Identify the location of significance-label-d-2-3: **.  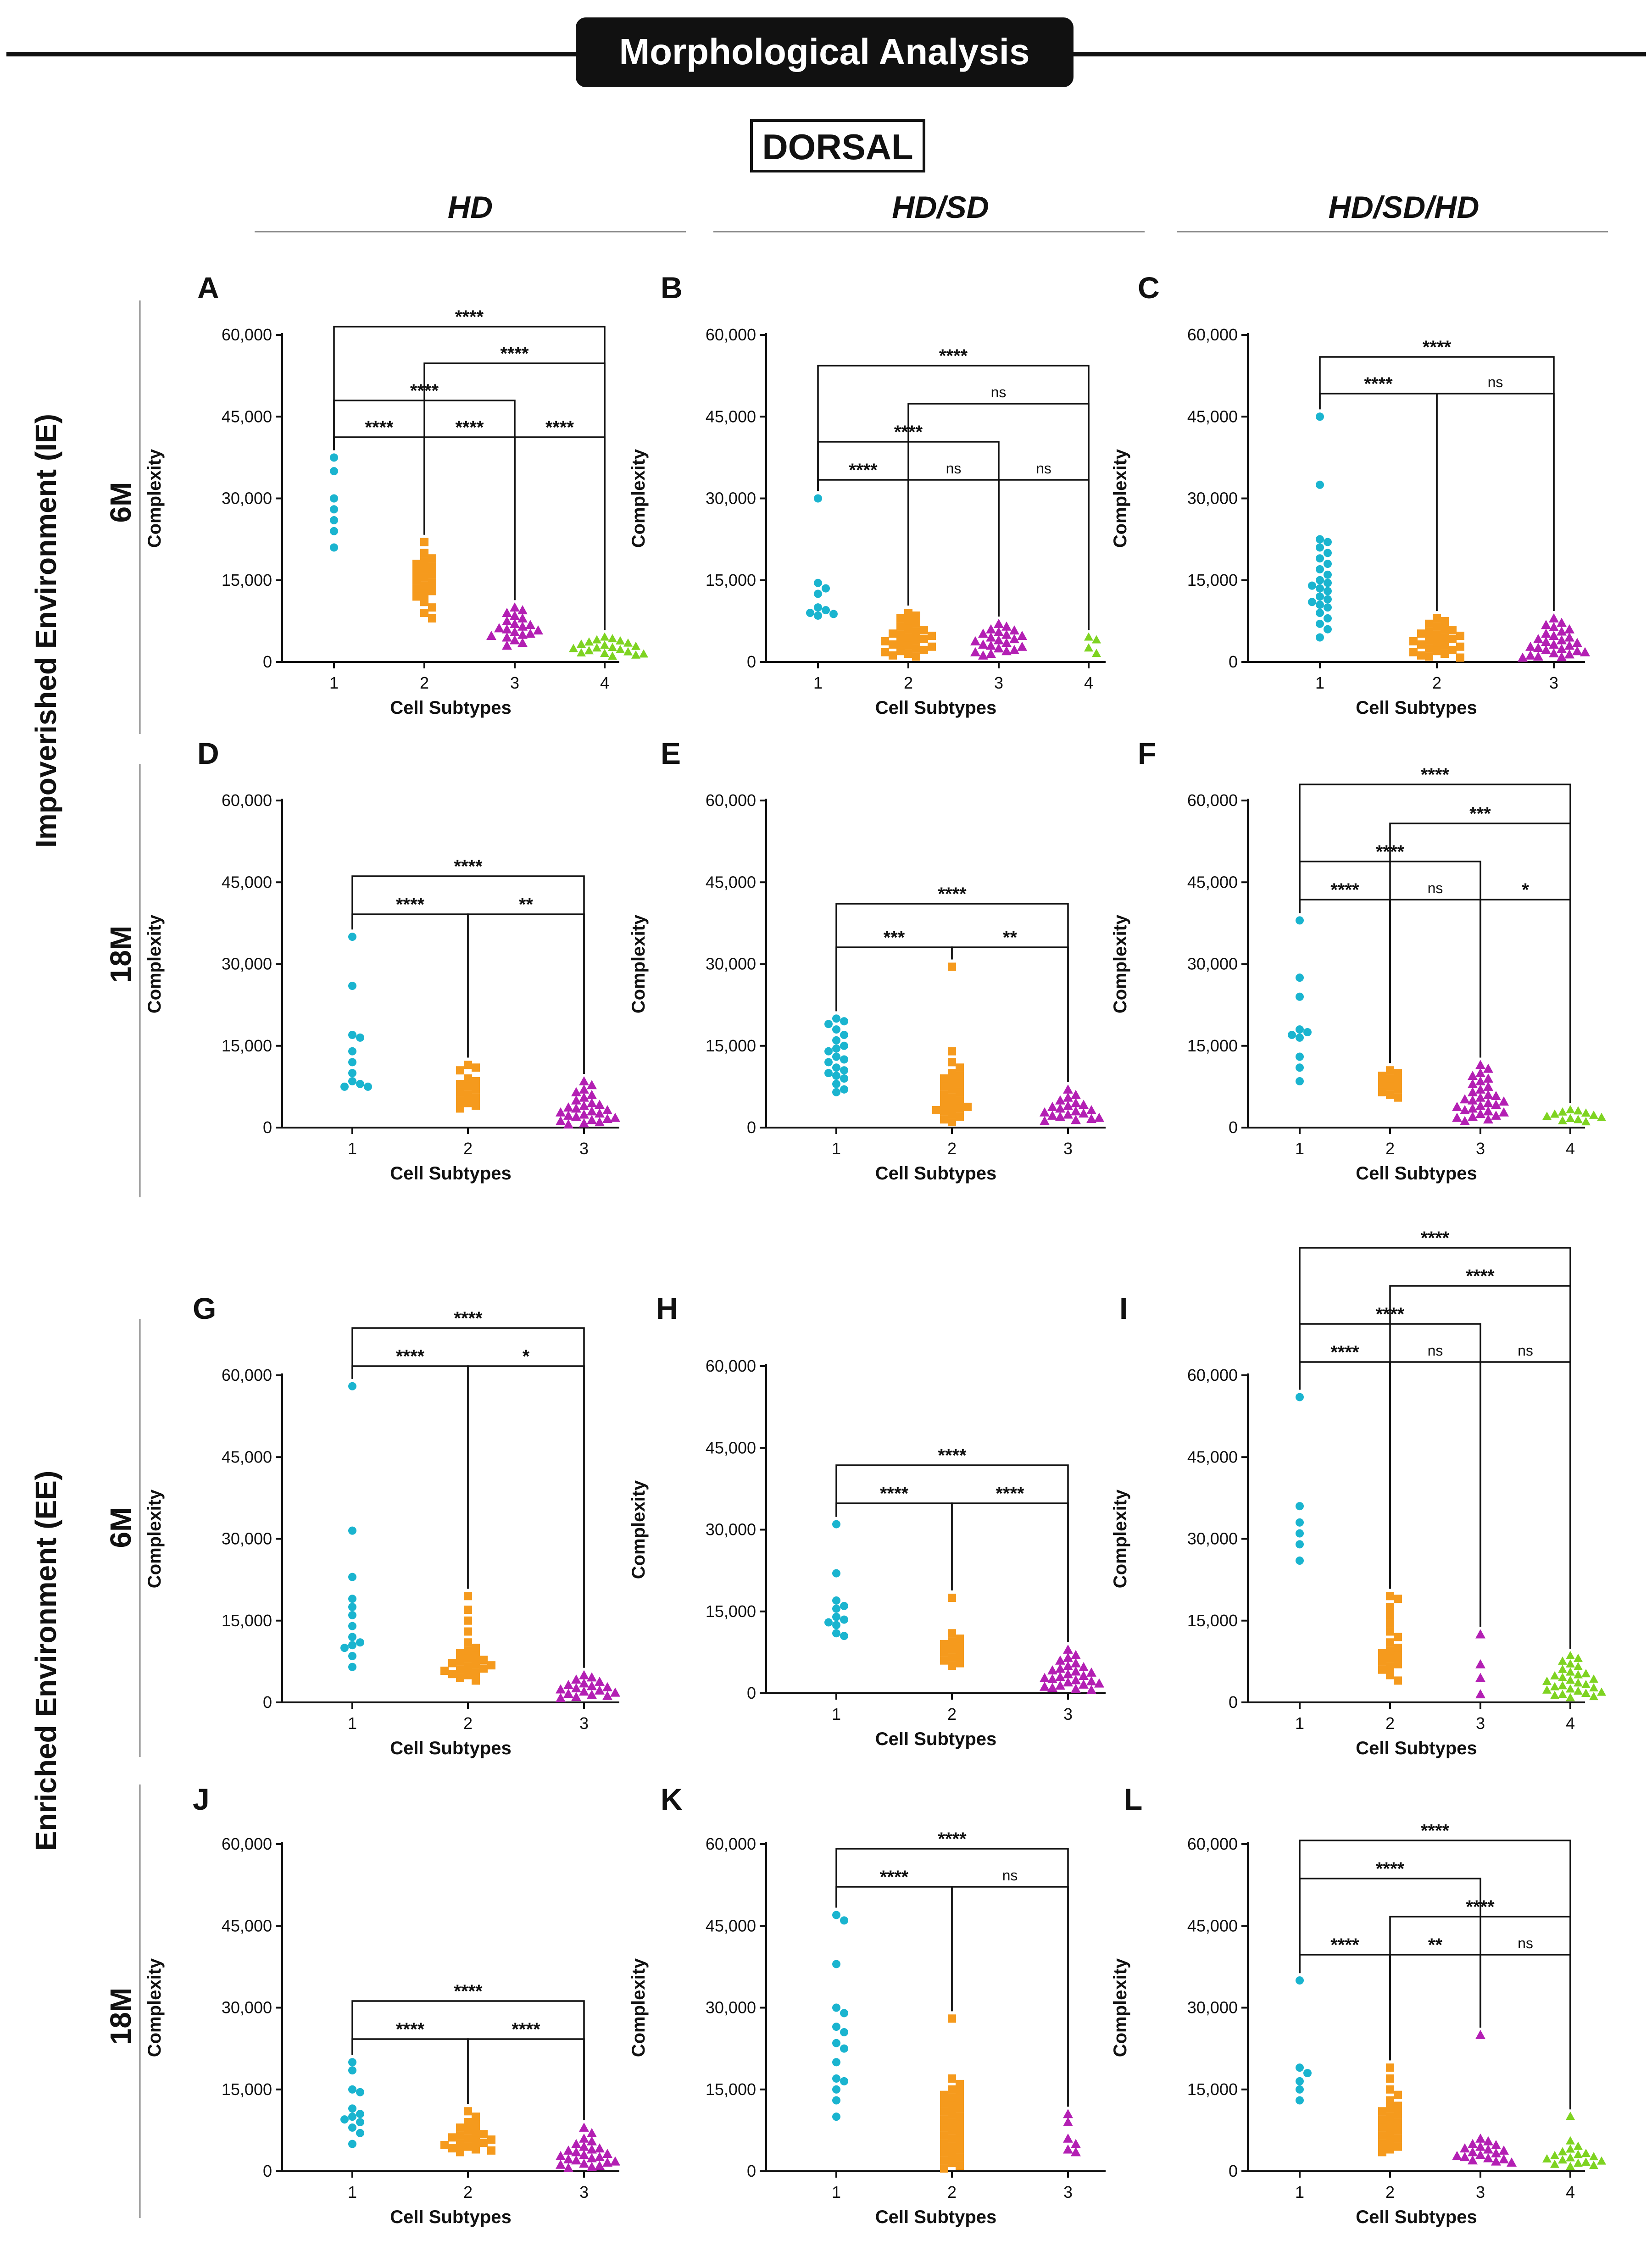
(526, 905).